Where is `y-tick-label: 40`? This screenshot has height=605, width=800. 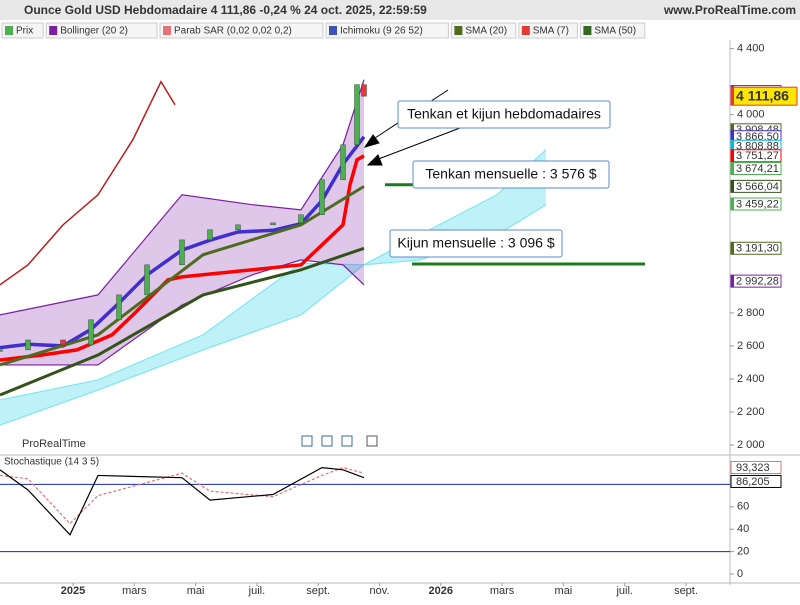 y-tick-label: 40 is located at coordinates (743, 529).